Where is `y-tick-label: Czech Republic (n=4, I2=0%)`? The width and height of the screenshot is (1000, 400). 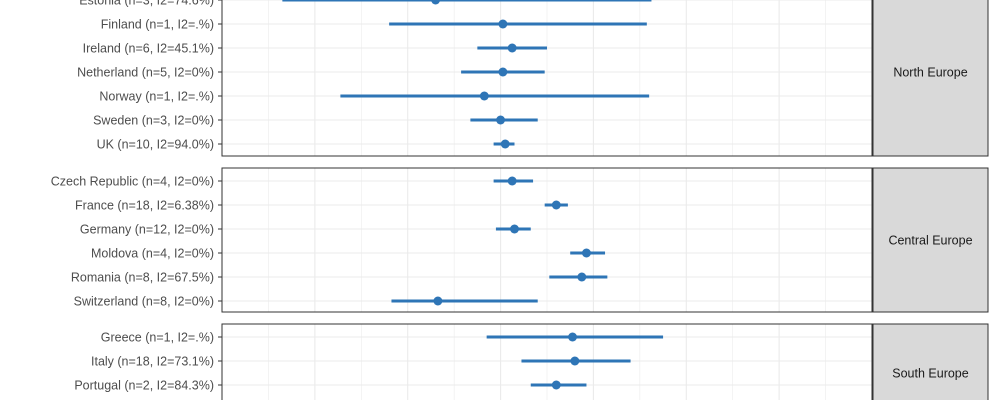
y-tick-label: Czech Republic (n=4, I2=0%) is located at coordinates (132, 182).